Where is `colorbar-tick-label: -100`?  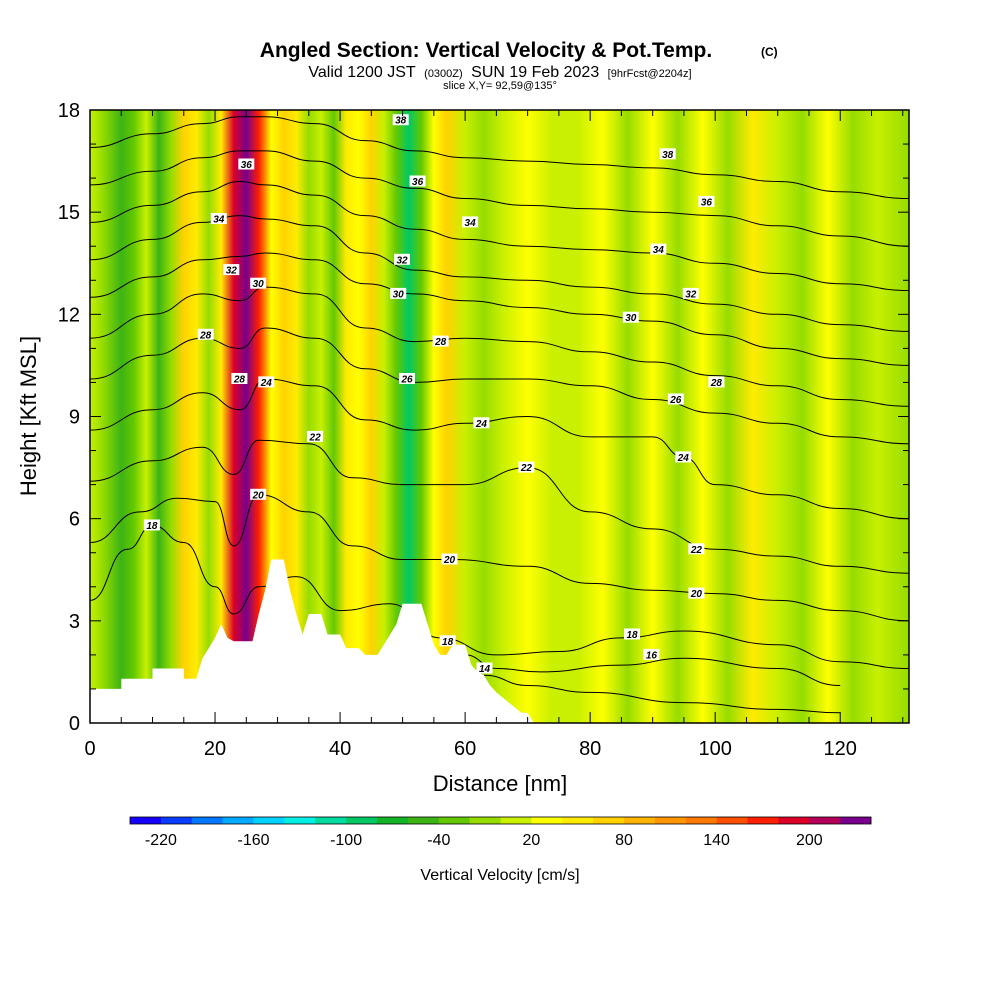 colorbar-tick-label: -100 is located at coordinates (346, 840).